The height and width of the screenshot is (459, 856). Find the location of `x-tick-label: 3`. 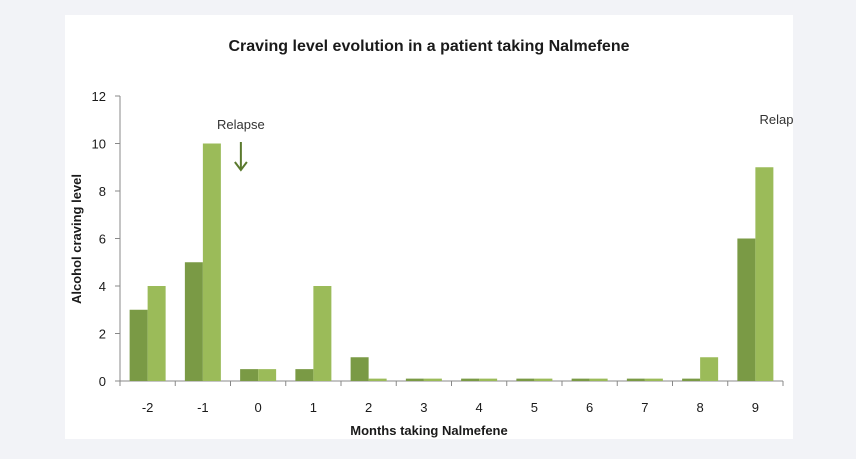

x-tick-label: 3 is located at coordinates (423, 407).